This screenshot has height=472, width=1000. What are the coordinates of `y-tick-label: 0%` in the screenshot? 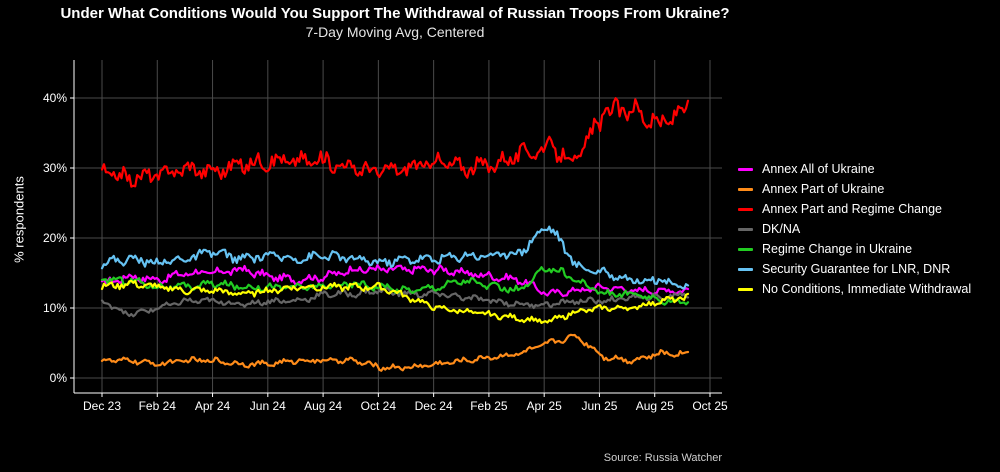 It's located at (59, 378).